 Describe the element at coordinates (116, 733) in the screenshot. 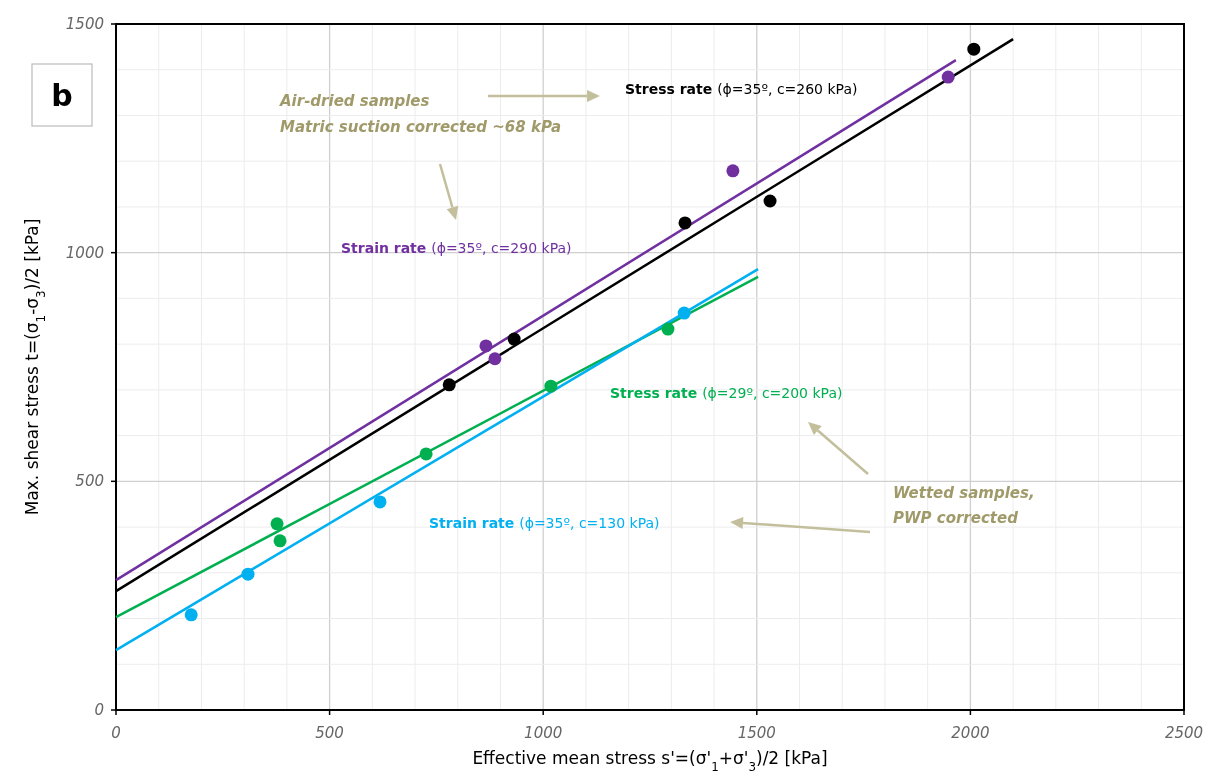

I see `x-tick-label: 0` at that location.